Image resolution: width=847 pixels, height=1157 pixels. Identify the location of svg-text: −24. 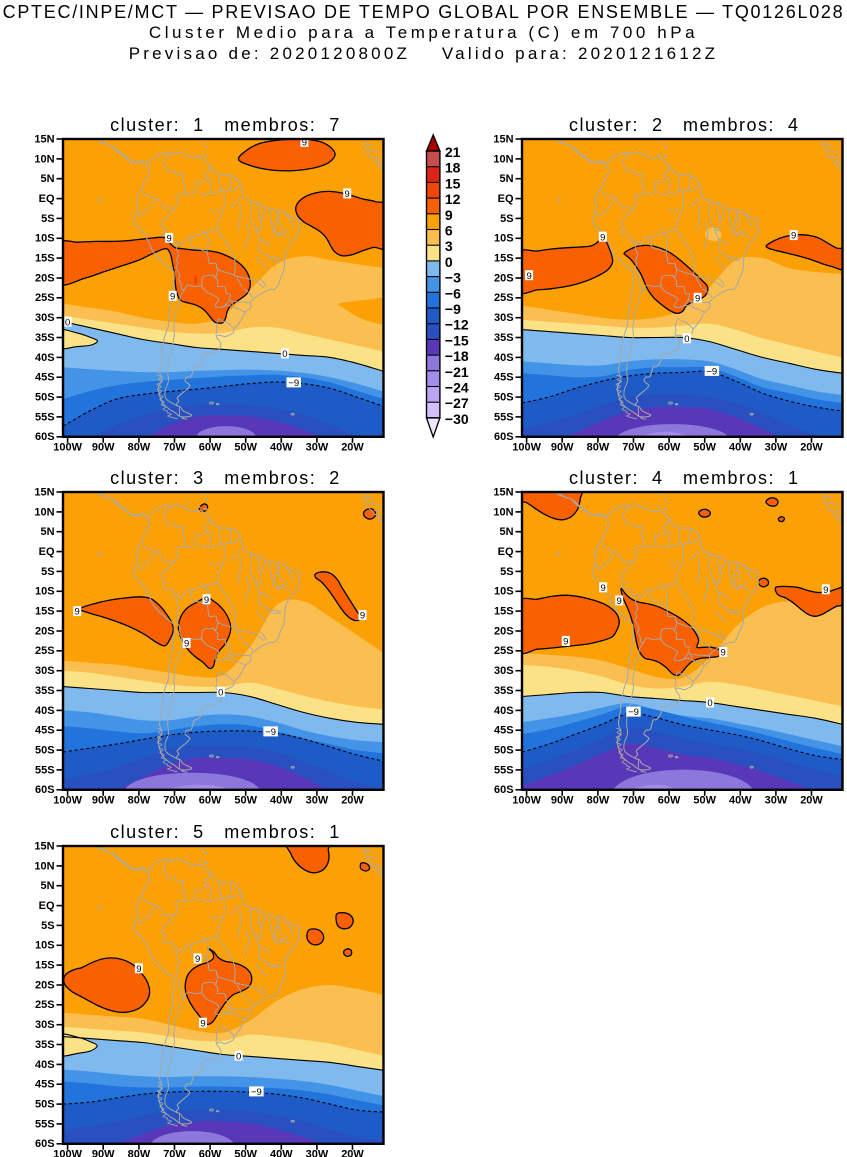
(457, 388).